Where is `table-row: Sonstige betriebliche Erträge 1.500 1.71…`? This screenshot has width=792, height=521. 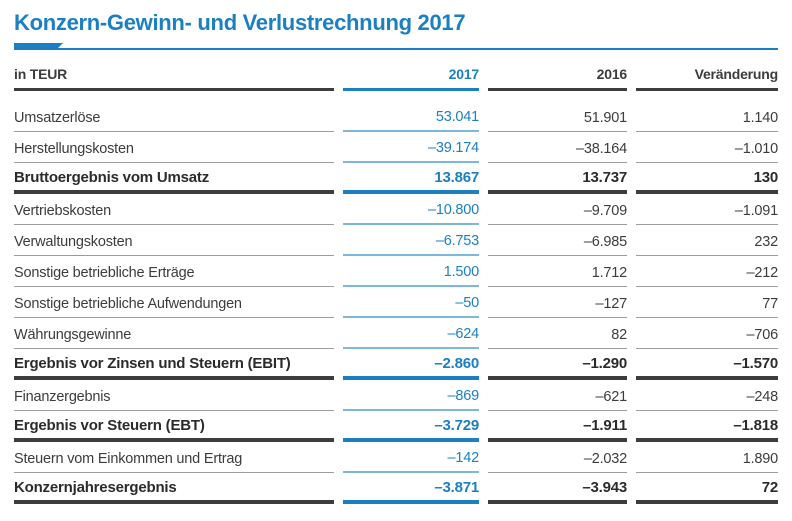
table-row: Sonstige betriebliche Erträge 1.500 1.71… is located at coordinates (396, 271).